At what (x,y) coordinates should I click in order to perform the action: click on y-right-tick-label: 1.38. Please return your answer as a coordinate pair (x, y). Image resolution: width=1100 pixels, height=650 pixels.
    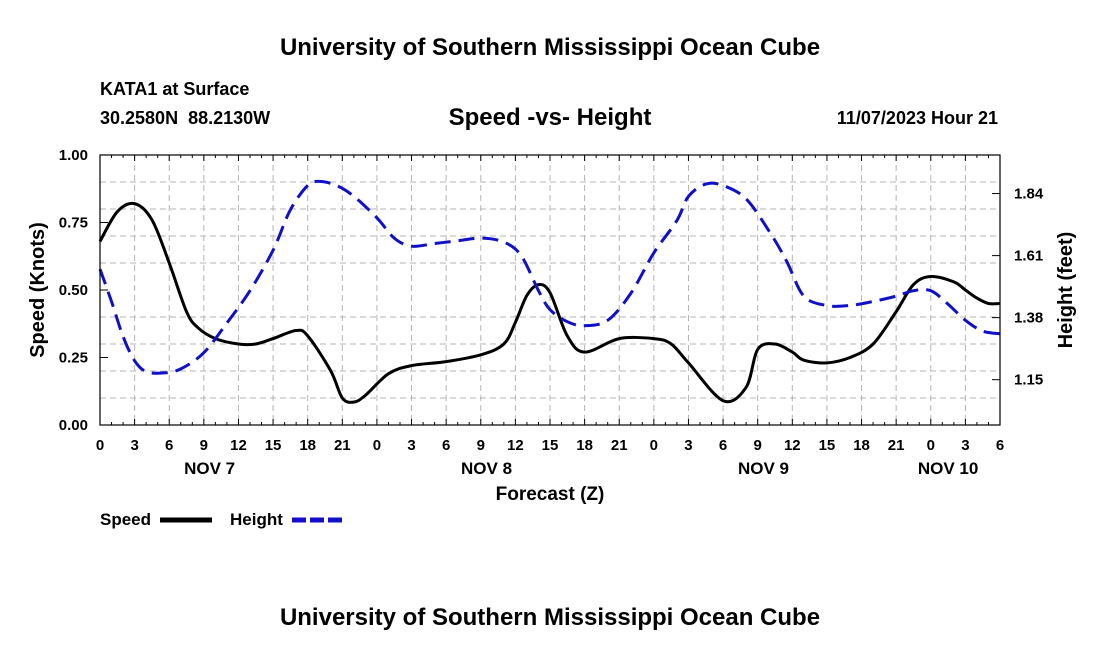
    Looking at the image, I should click on (1028, 318).